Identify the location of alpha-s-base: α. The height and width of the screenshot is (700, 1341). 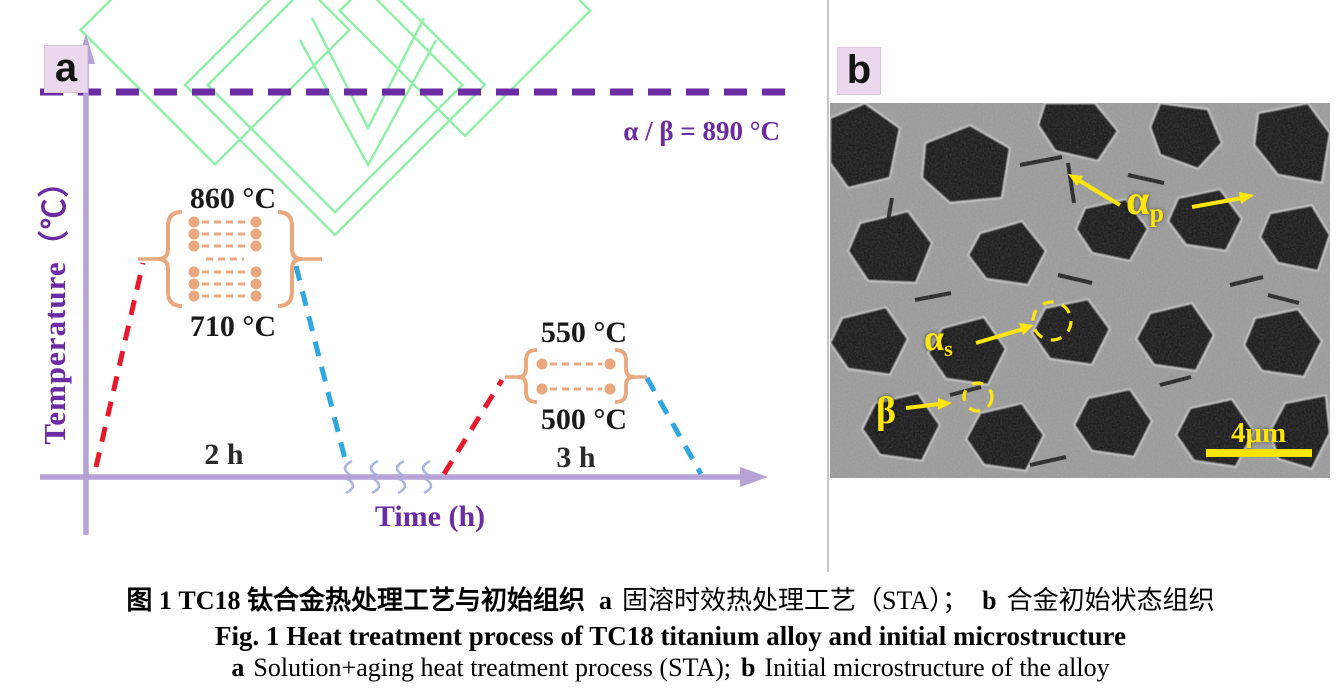
(934, 338).